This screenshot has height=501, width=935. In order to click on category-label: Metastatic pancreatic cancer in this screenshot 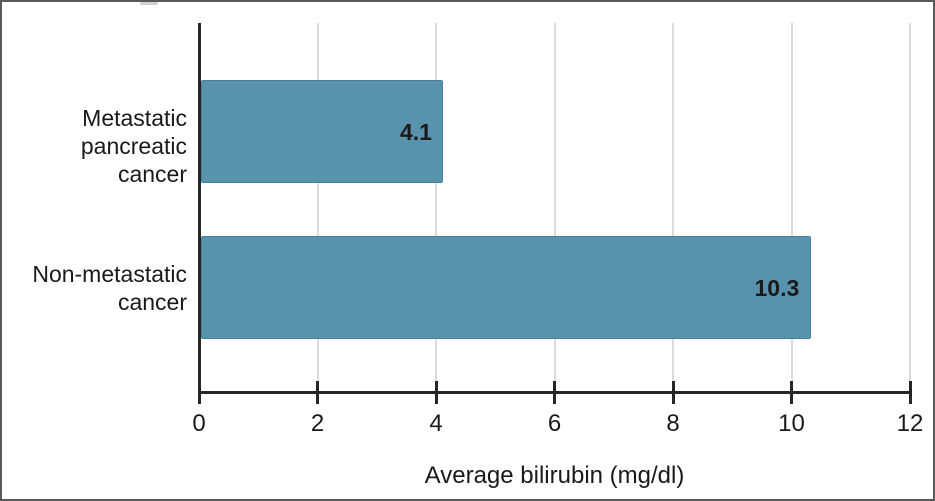, I will do `click(97, 146)`.